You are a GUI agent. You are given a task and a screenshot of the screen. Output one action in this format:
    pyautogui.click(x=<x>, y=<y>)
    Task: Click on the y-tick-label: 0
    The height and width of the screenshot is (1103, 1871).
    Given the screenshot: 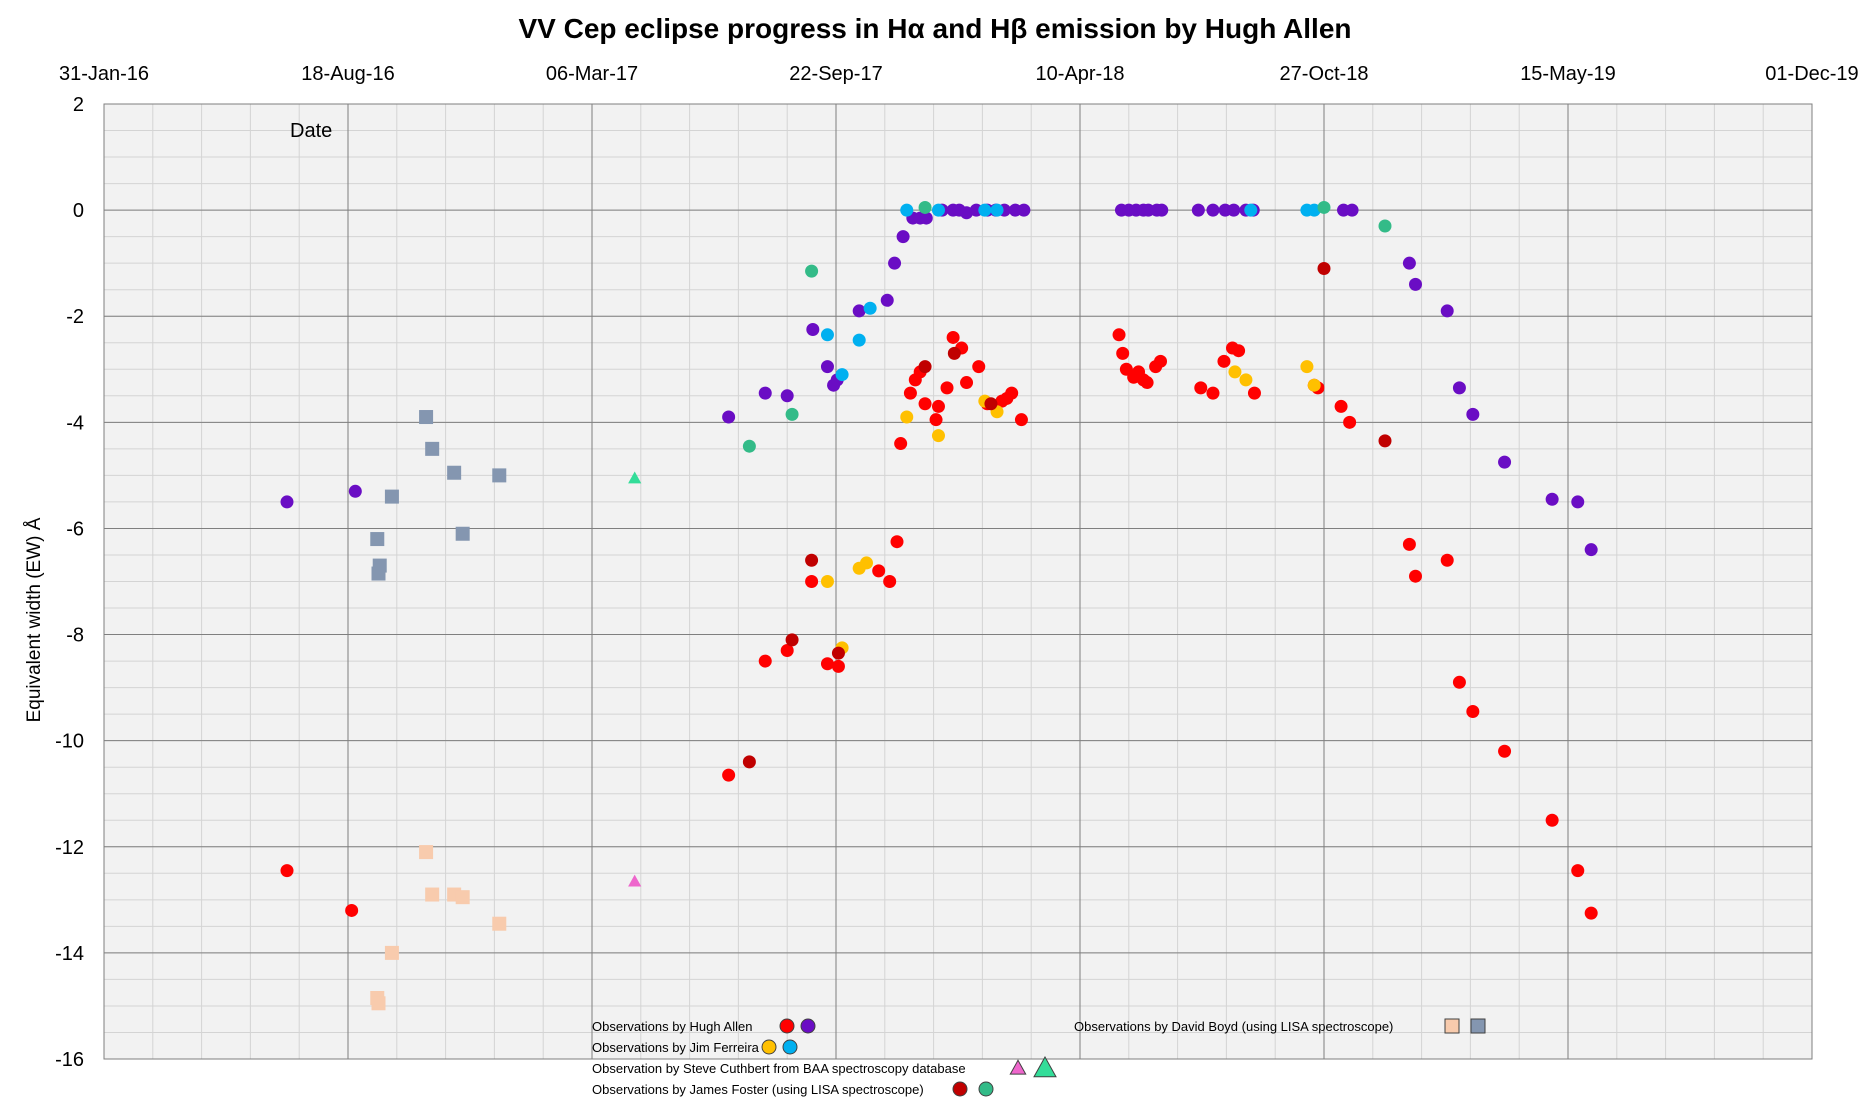 What is the action you would take?
    pyautogui.click(x=78, y=211)
    